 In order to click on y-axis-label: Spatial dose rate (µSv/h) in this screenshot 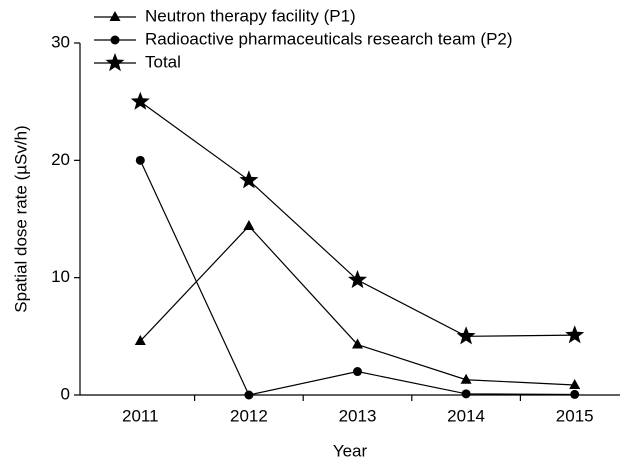, I will do `click(20, 218)`.